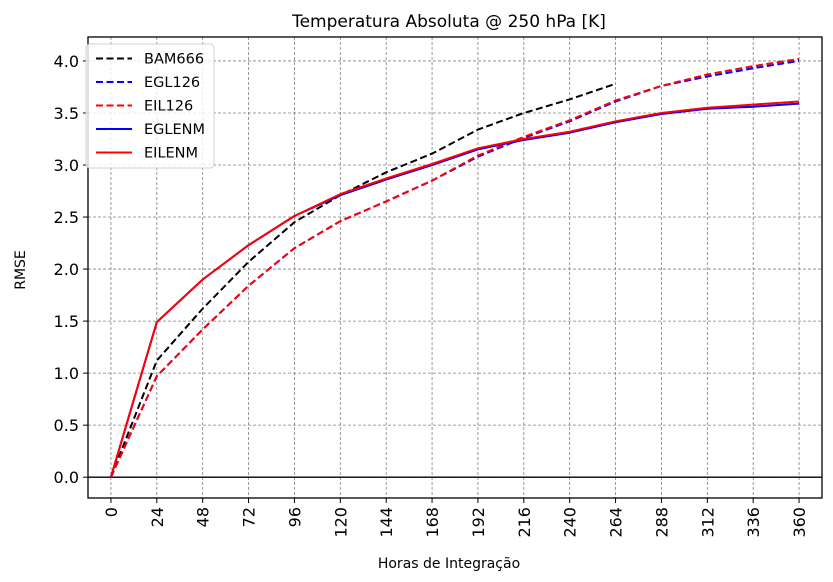  Describe the element at coordinates (449, 564) in the screenshot. I see `x-axis-label: Horas de Integração` at that location.